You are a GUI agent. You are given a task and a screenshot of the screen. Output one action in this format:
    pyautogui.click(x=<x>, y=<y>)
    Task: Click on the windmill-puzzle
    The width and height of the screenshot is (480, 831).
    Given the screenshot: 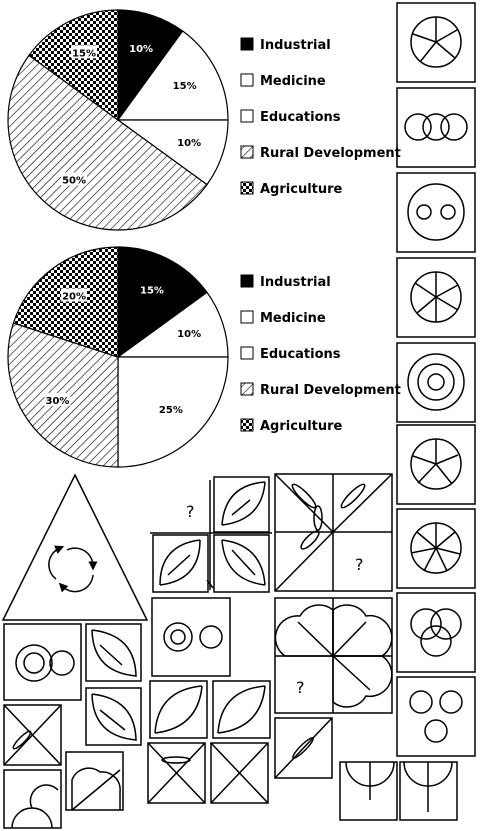 What is the action you would take?
    pyautogui.click(x=211, y=534)
    